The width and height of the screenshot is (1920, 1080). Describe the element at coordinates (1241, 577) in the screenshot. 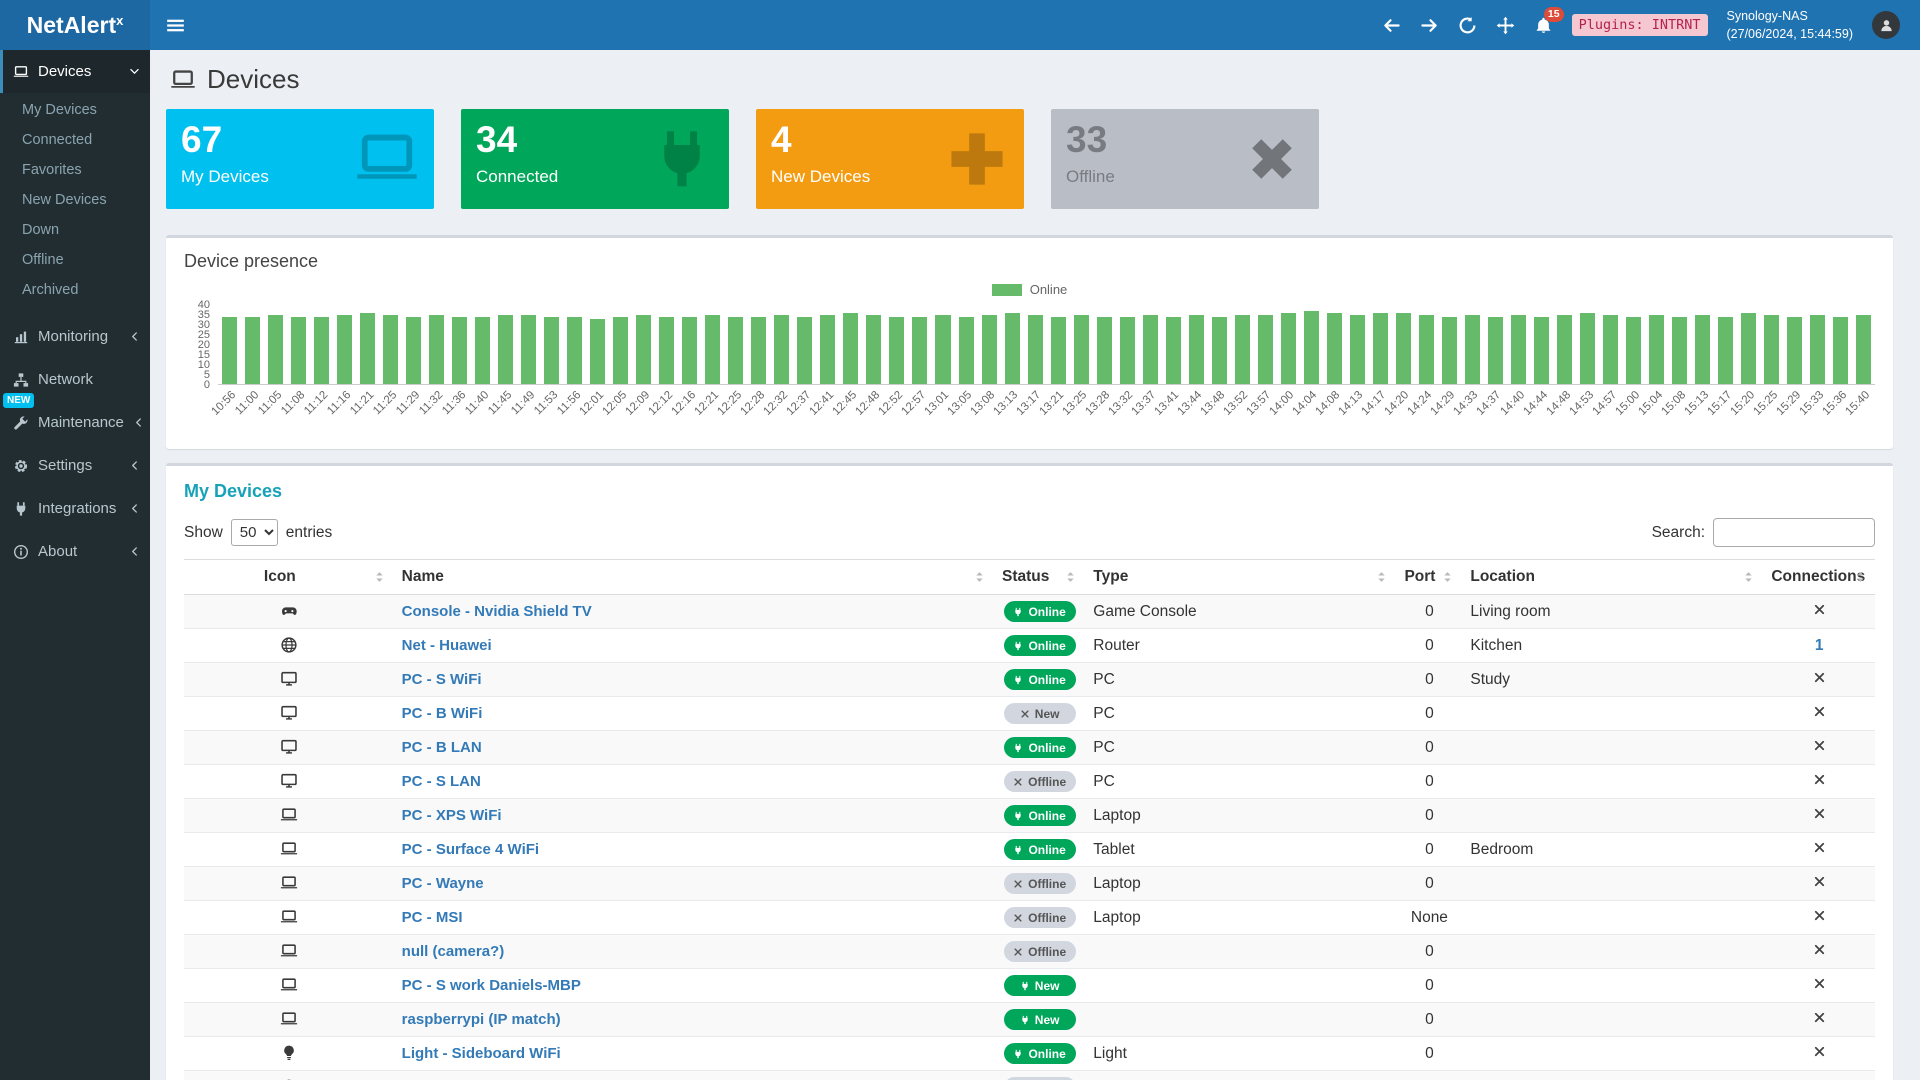

I see `column-header-type: Type` at that location.